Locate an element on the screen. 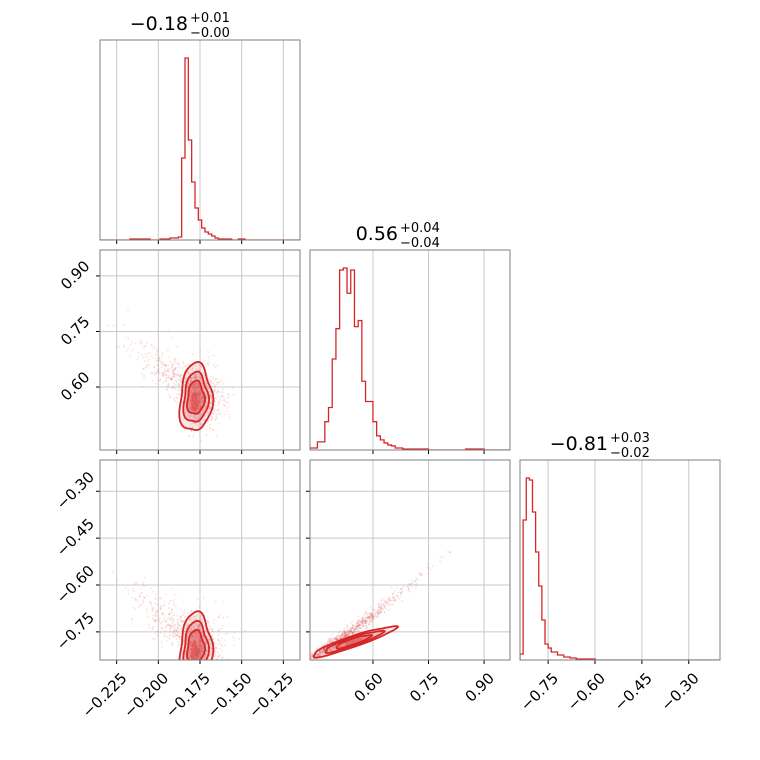  y-tick-label: 0.75 is located at coordinates (75, 331).